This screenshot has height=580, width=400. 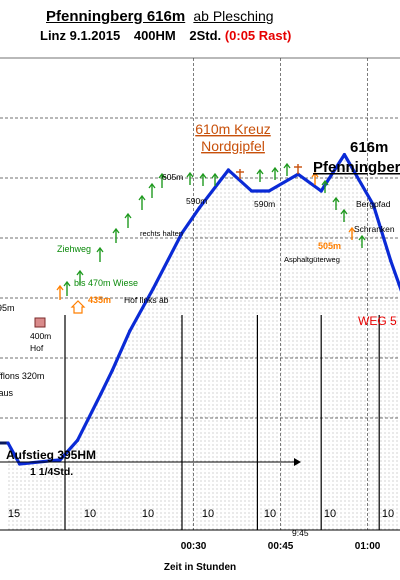 What do you see at coordinates (356, 167) in the screenshot?
I see `peak-label-name: Pfenningberg` at bounding box center [356, 167].